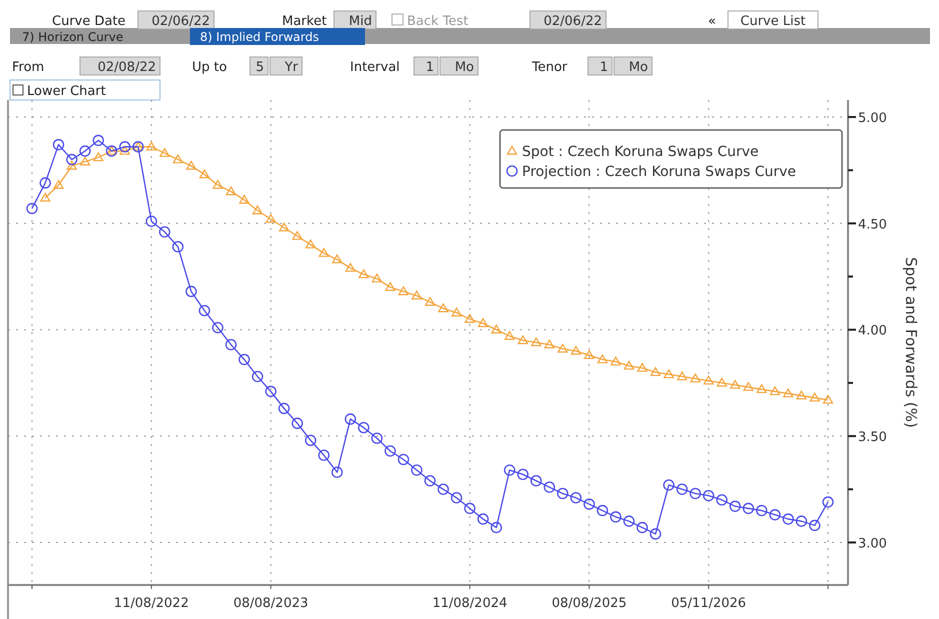  I want to click on y-tick-label: 4.50, so click(872, 224).